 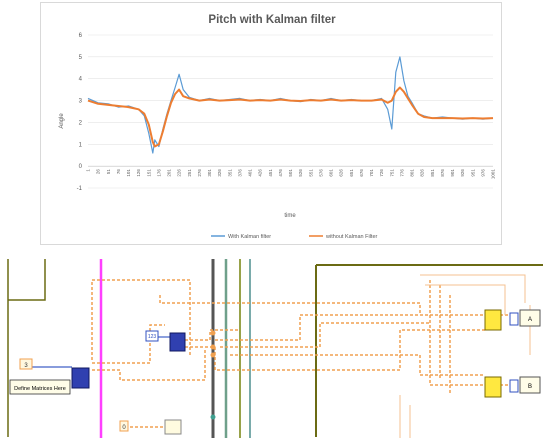 What do you see at coordinates (249, 237) in the screenshot?
I see `legend-label-0: With Kalman filter` at bounding box center [249, 237].